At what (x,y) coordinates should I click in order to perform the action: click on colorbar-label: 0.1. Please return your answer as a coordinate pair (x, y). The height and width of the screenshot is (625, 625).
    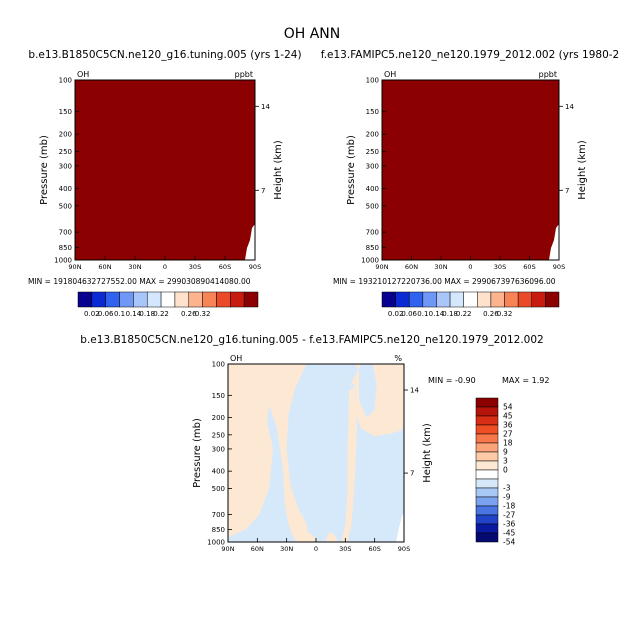
    Looking at the image, I should click on (422, 314).